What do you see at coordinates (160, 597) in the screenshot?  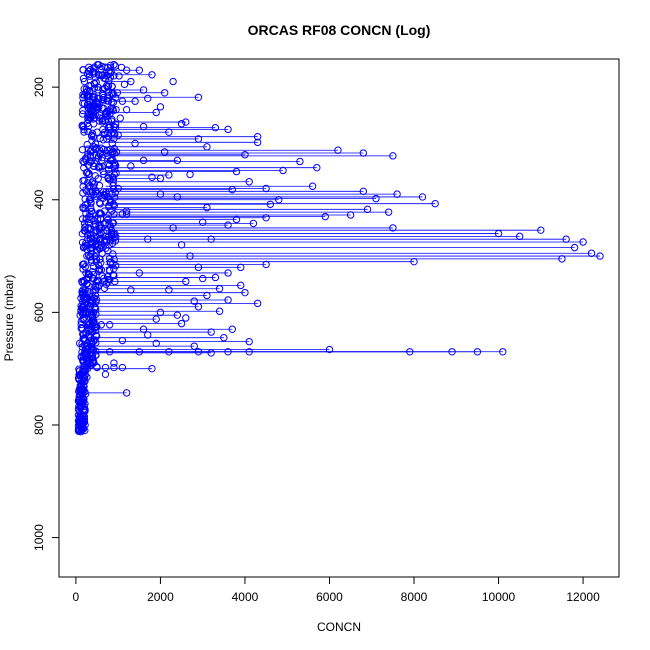 I see `x-tick-label: 2000` at bounding box center [160, 597].